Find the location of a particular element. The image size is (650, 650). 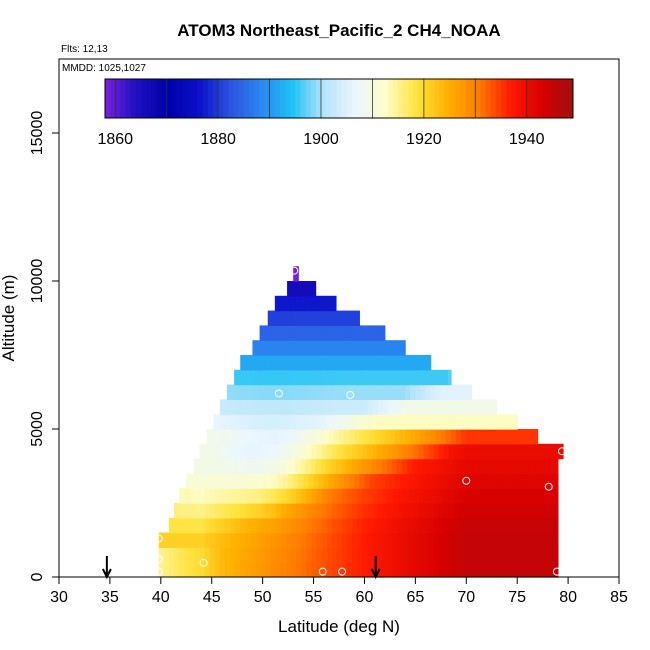

y-tick-label: 10000 is located at coordinates (37, 281).